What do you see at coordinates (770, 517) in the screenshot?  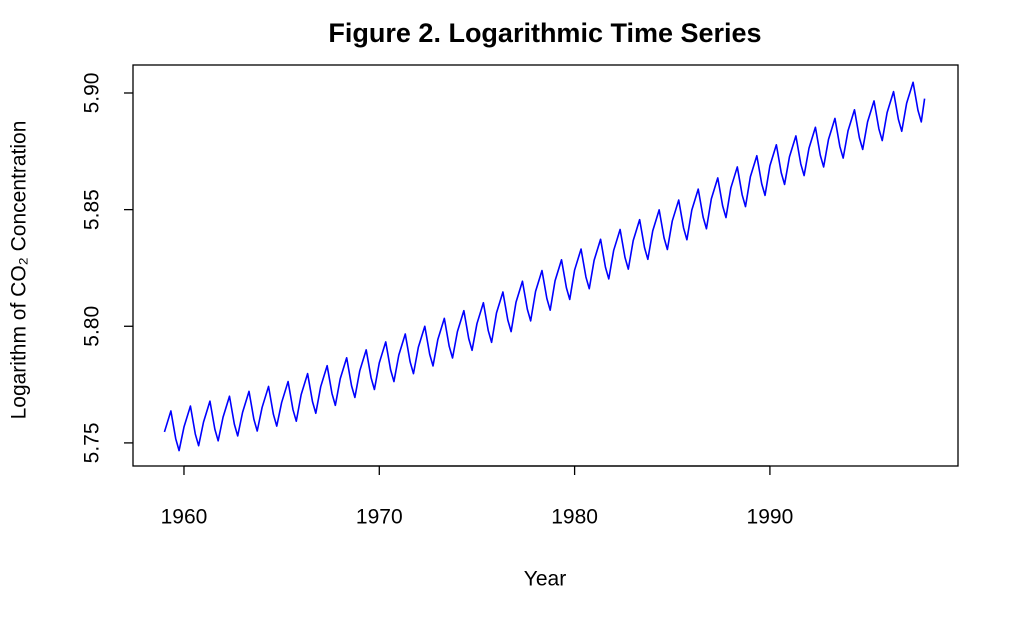 I see `x-tick-label: 1990` at bounding box center [770, 517].